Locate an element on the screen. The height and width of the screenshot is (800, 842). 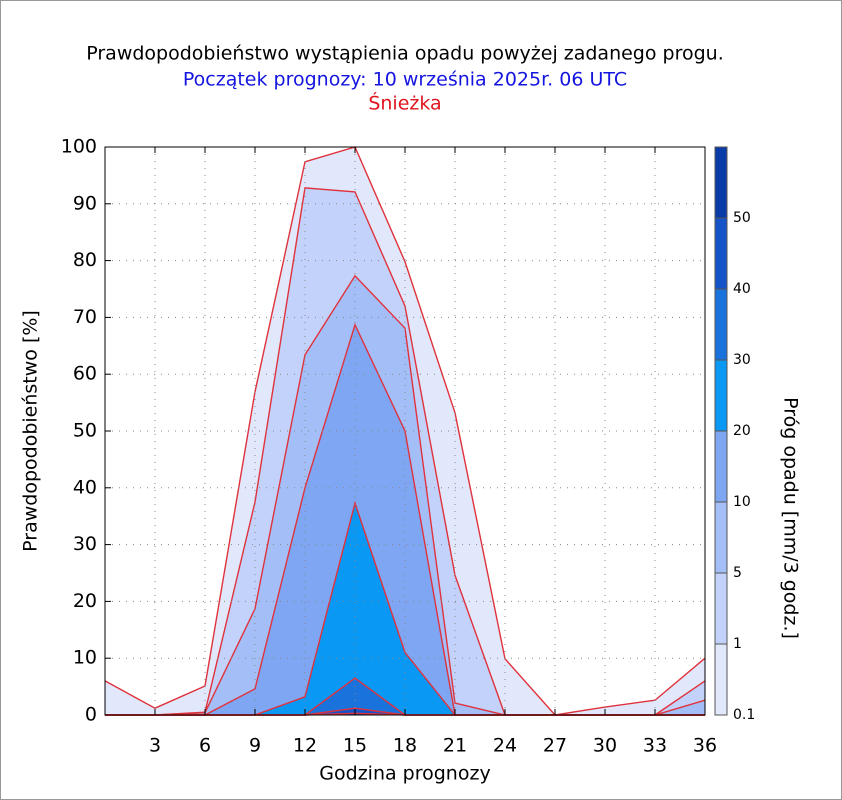
y-tick-label: 80 is located at coordinates (85, 260).